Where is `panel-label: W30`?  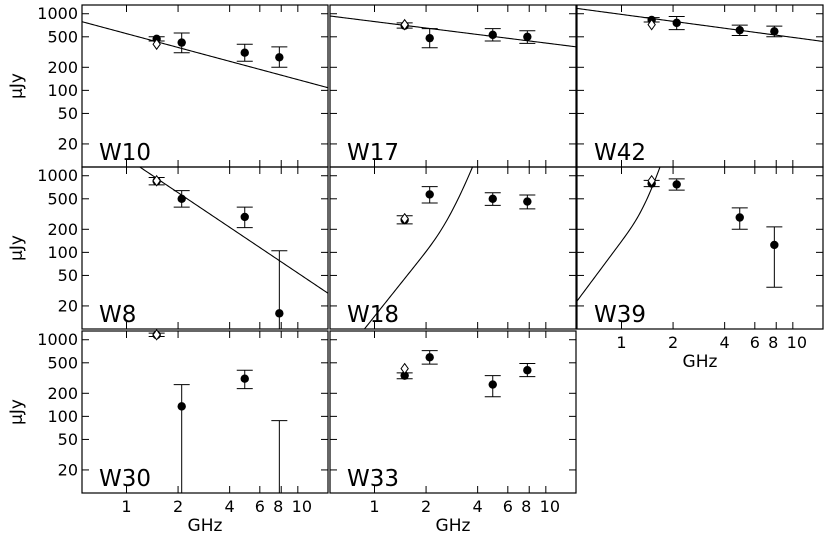
panel-label: W30 is located at coordinates (125, 479).